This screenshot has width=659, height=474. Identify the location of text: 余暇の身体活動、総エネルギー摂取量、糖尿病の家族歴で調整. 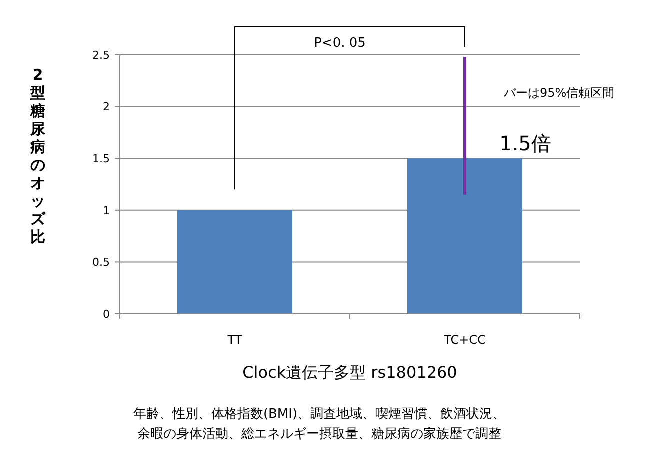
(320, 434).